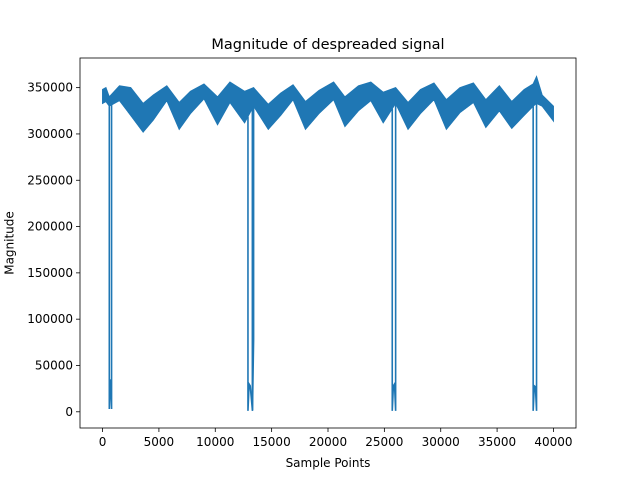 The width and height of the screenshot is (640, 480). Describe the element at coordinates (50, 273) in the screenshot. I see `y-tick-label: 150000` at that location.